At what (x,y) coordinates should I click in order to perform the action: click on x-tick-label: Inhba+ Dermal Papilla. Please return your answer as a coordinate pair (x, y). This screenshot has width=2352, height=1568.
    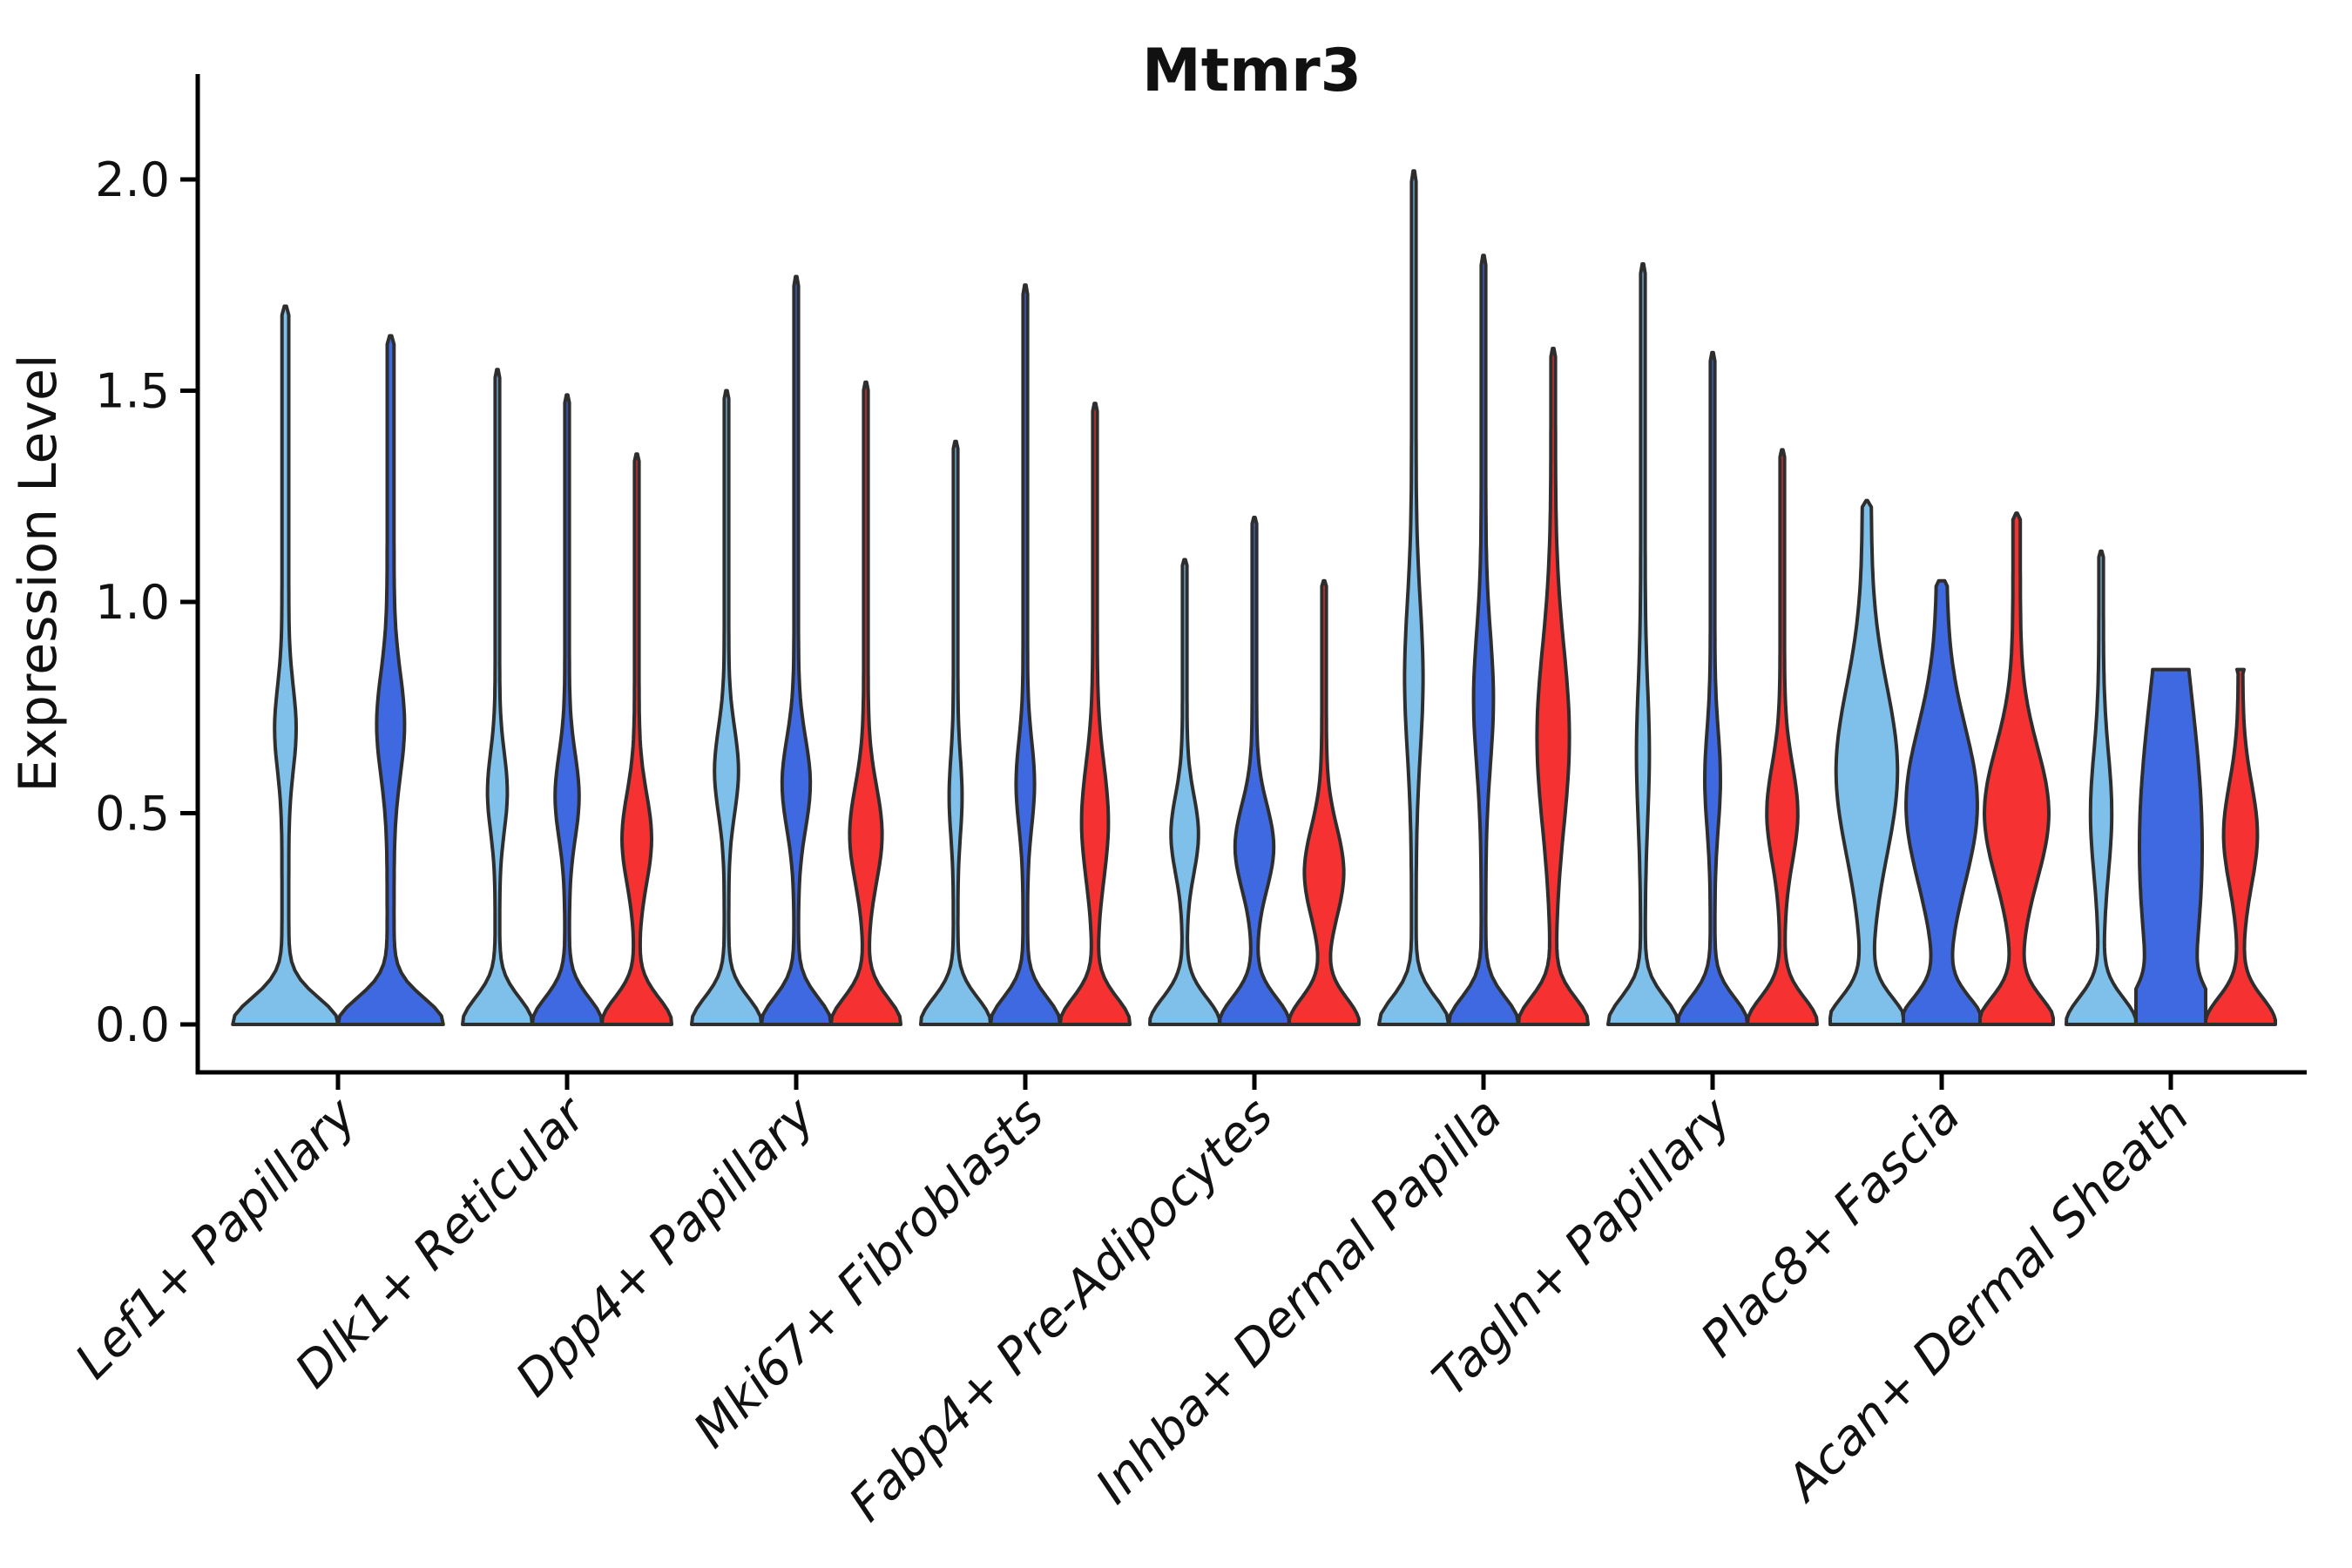
    Looking at the image, I should click on (1299, 1301).